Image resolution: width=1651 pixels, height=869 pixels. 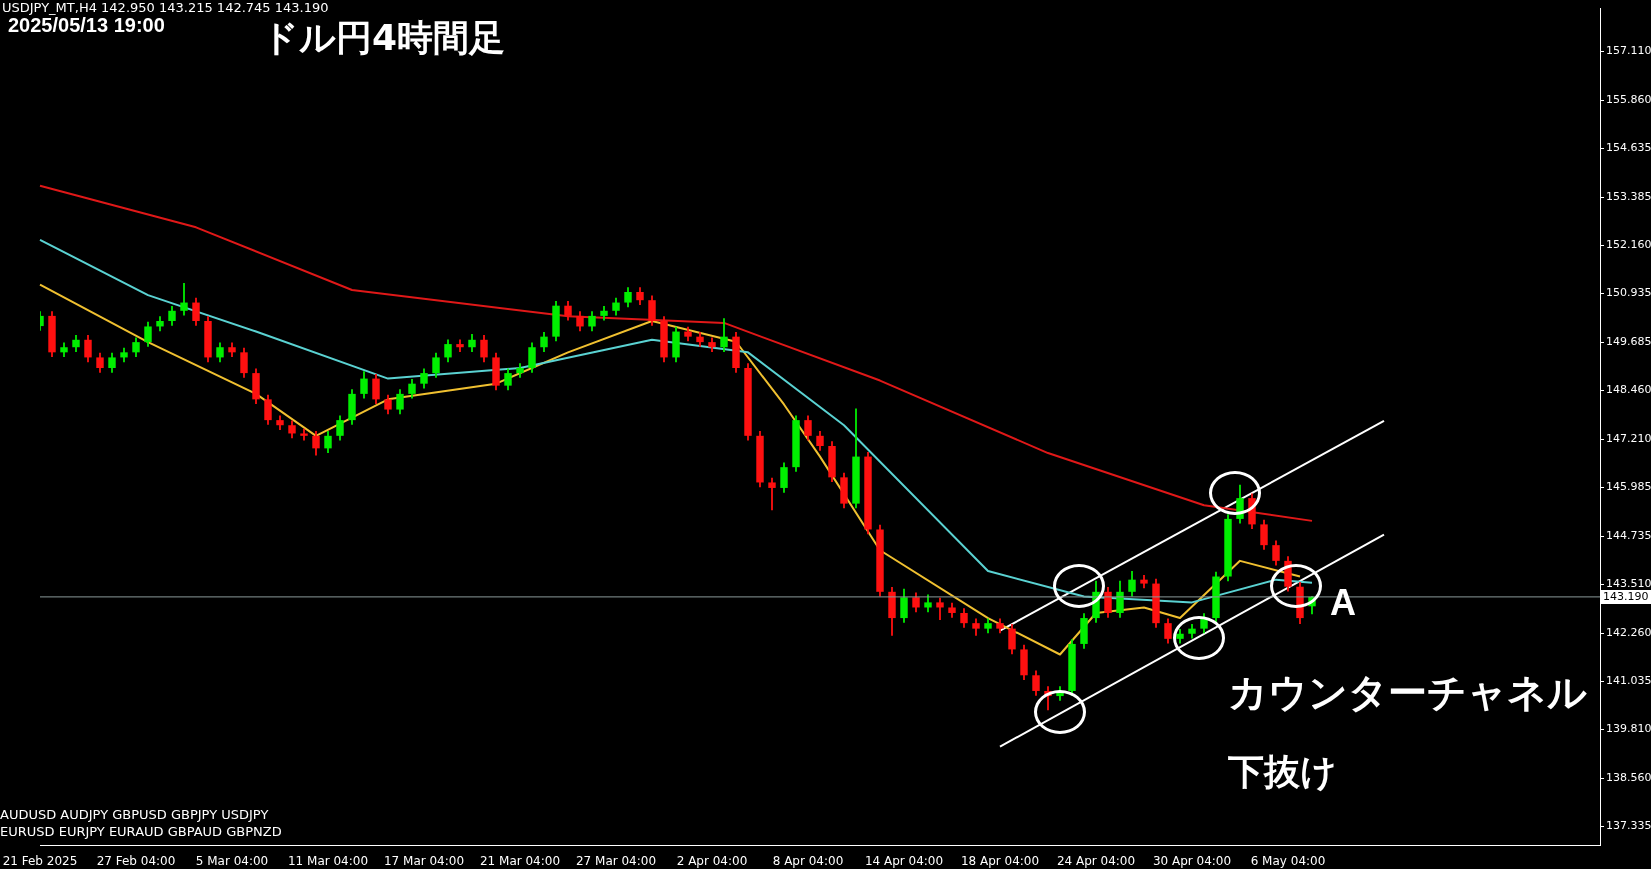 What do you see at coordinates (808, 861) in the screenshot?
I see `x-tick-label: 8 Apr 04:00` at bounding box center [808, 861].